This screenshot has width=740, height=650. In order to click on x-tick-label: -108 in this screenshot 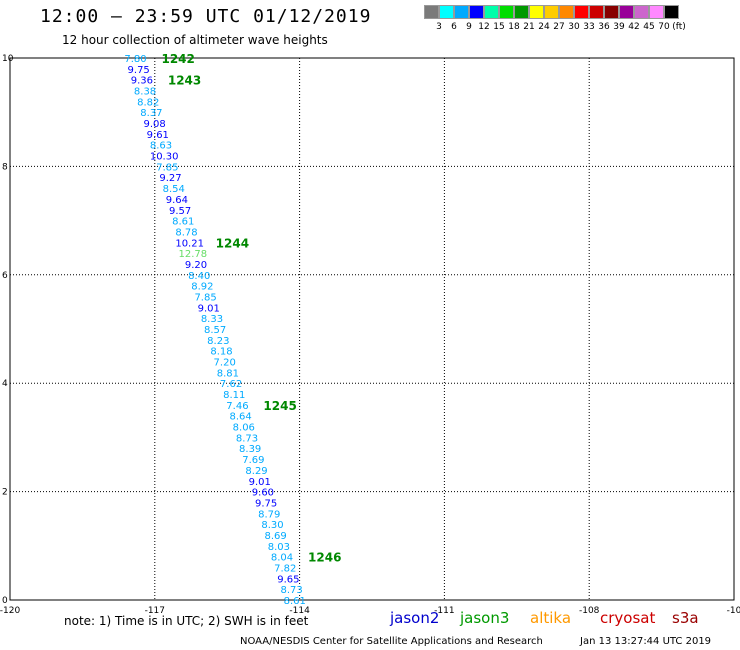, I will do `click(589, 611)`.